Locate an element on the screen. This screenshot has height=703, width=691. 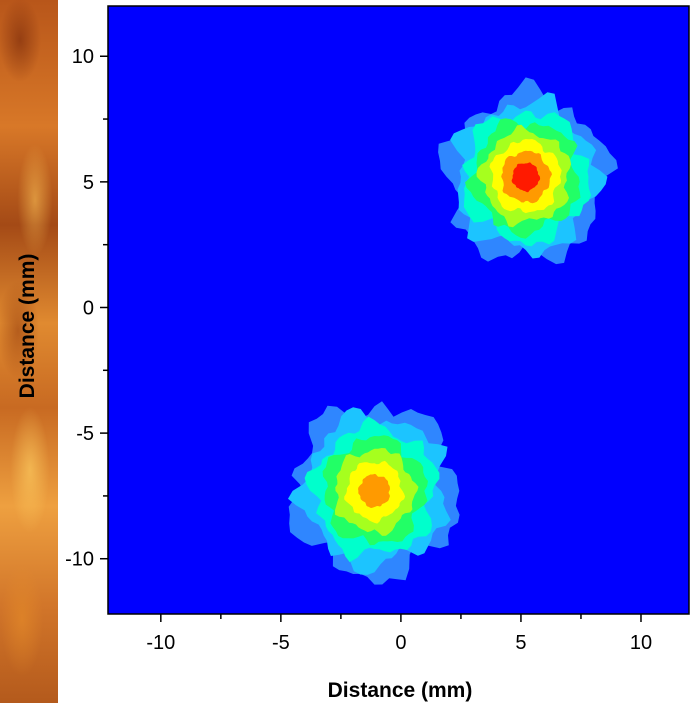
x-tick-label: 5 is located at coordinates (520, 643).